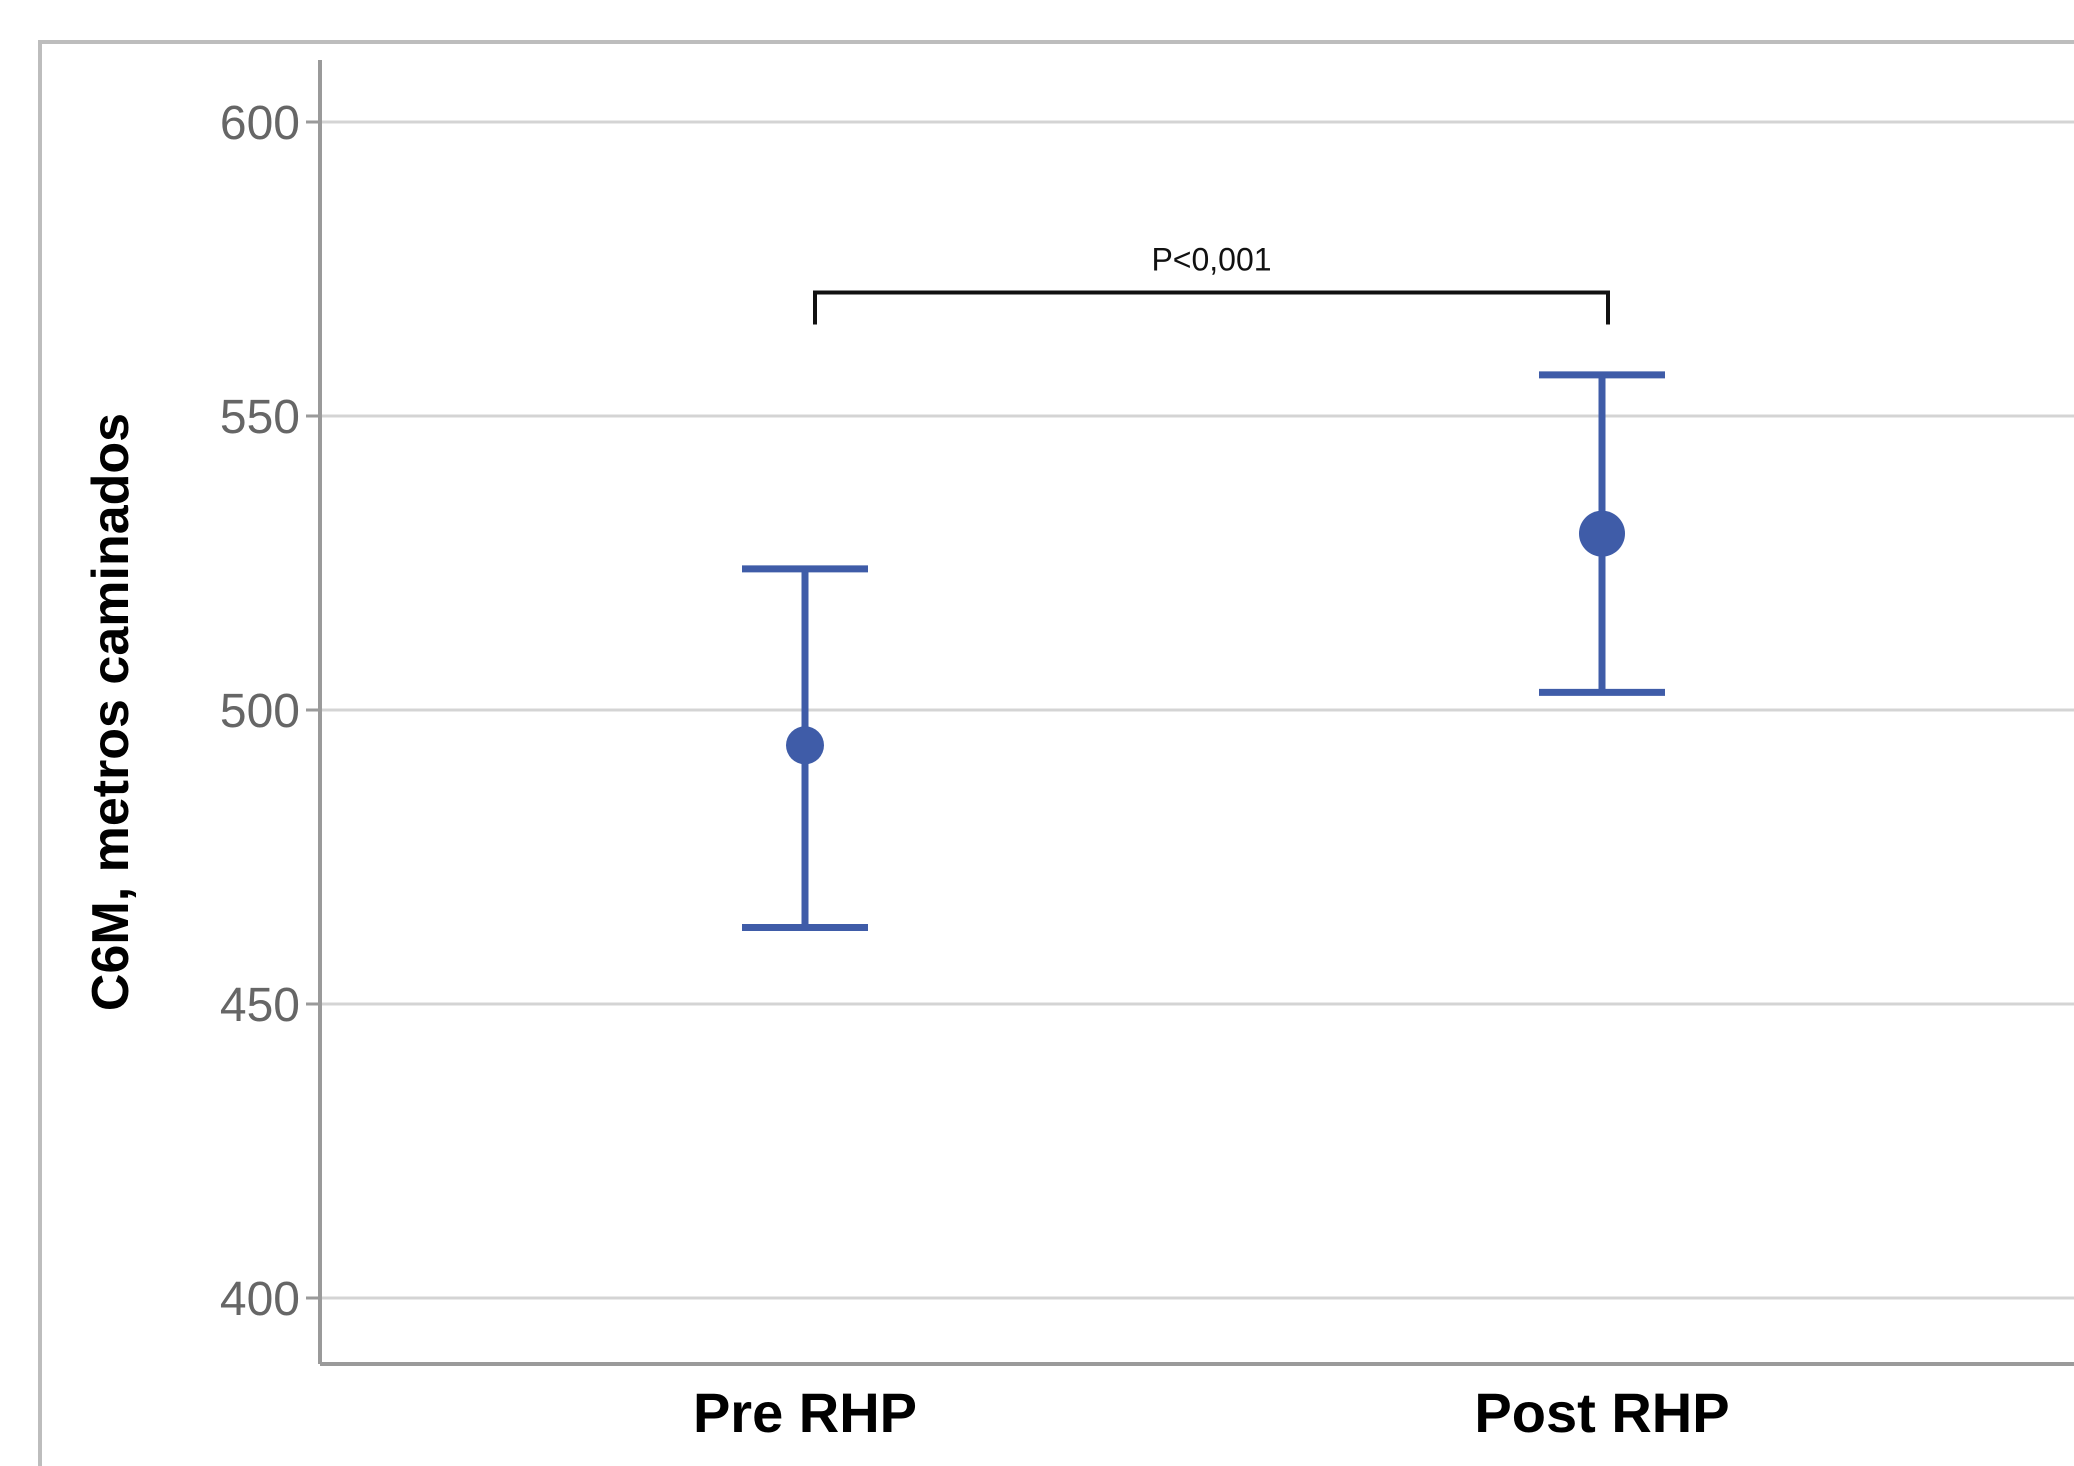 The width and height of the screenshot is (2074, 1466). I want to click on significance-bracket: P<0,001, so click(1211, 283).